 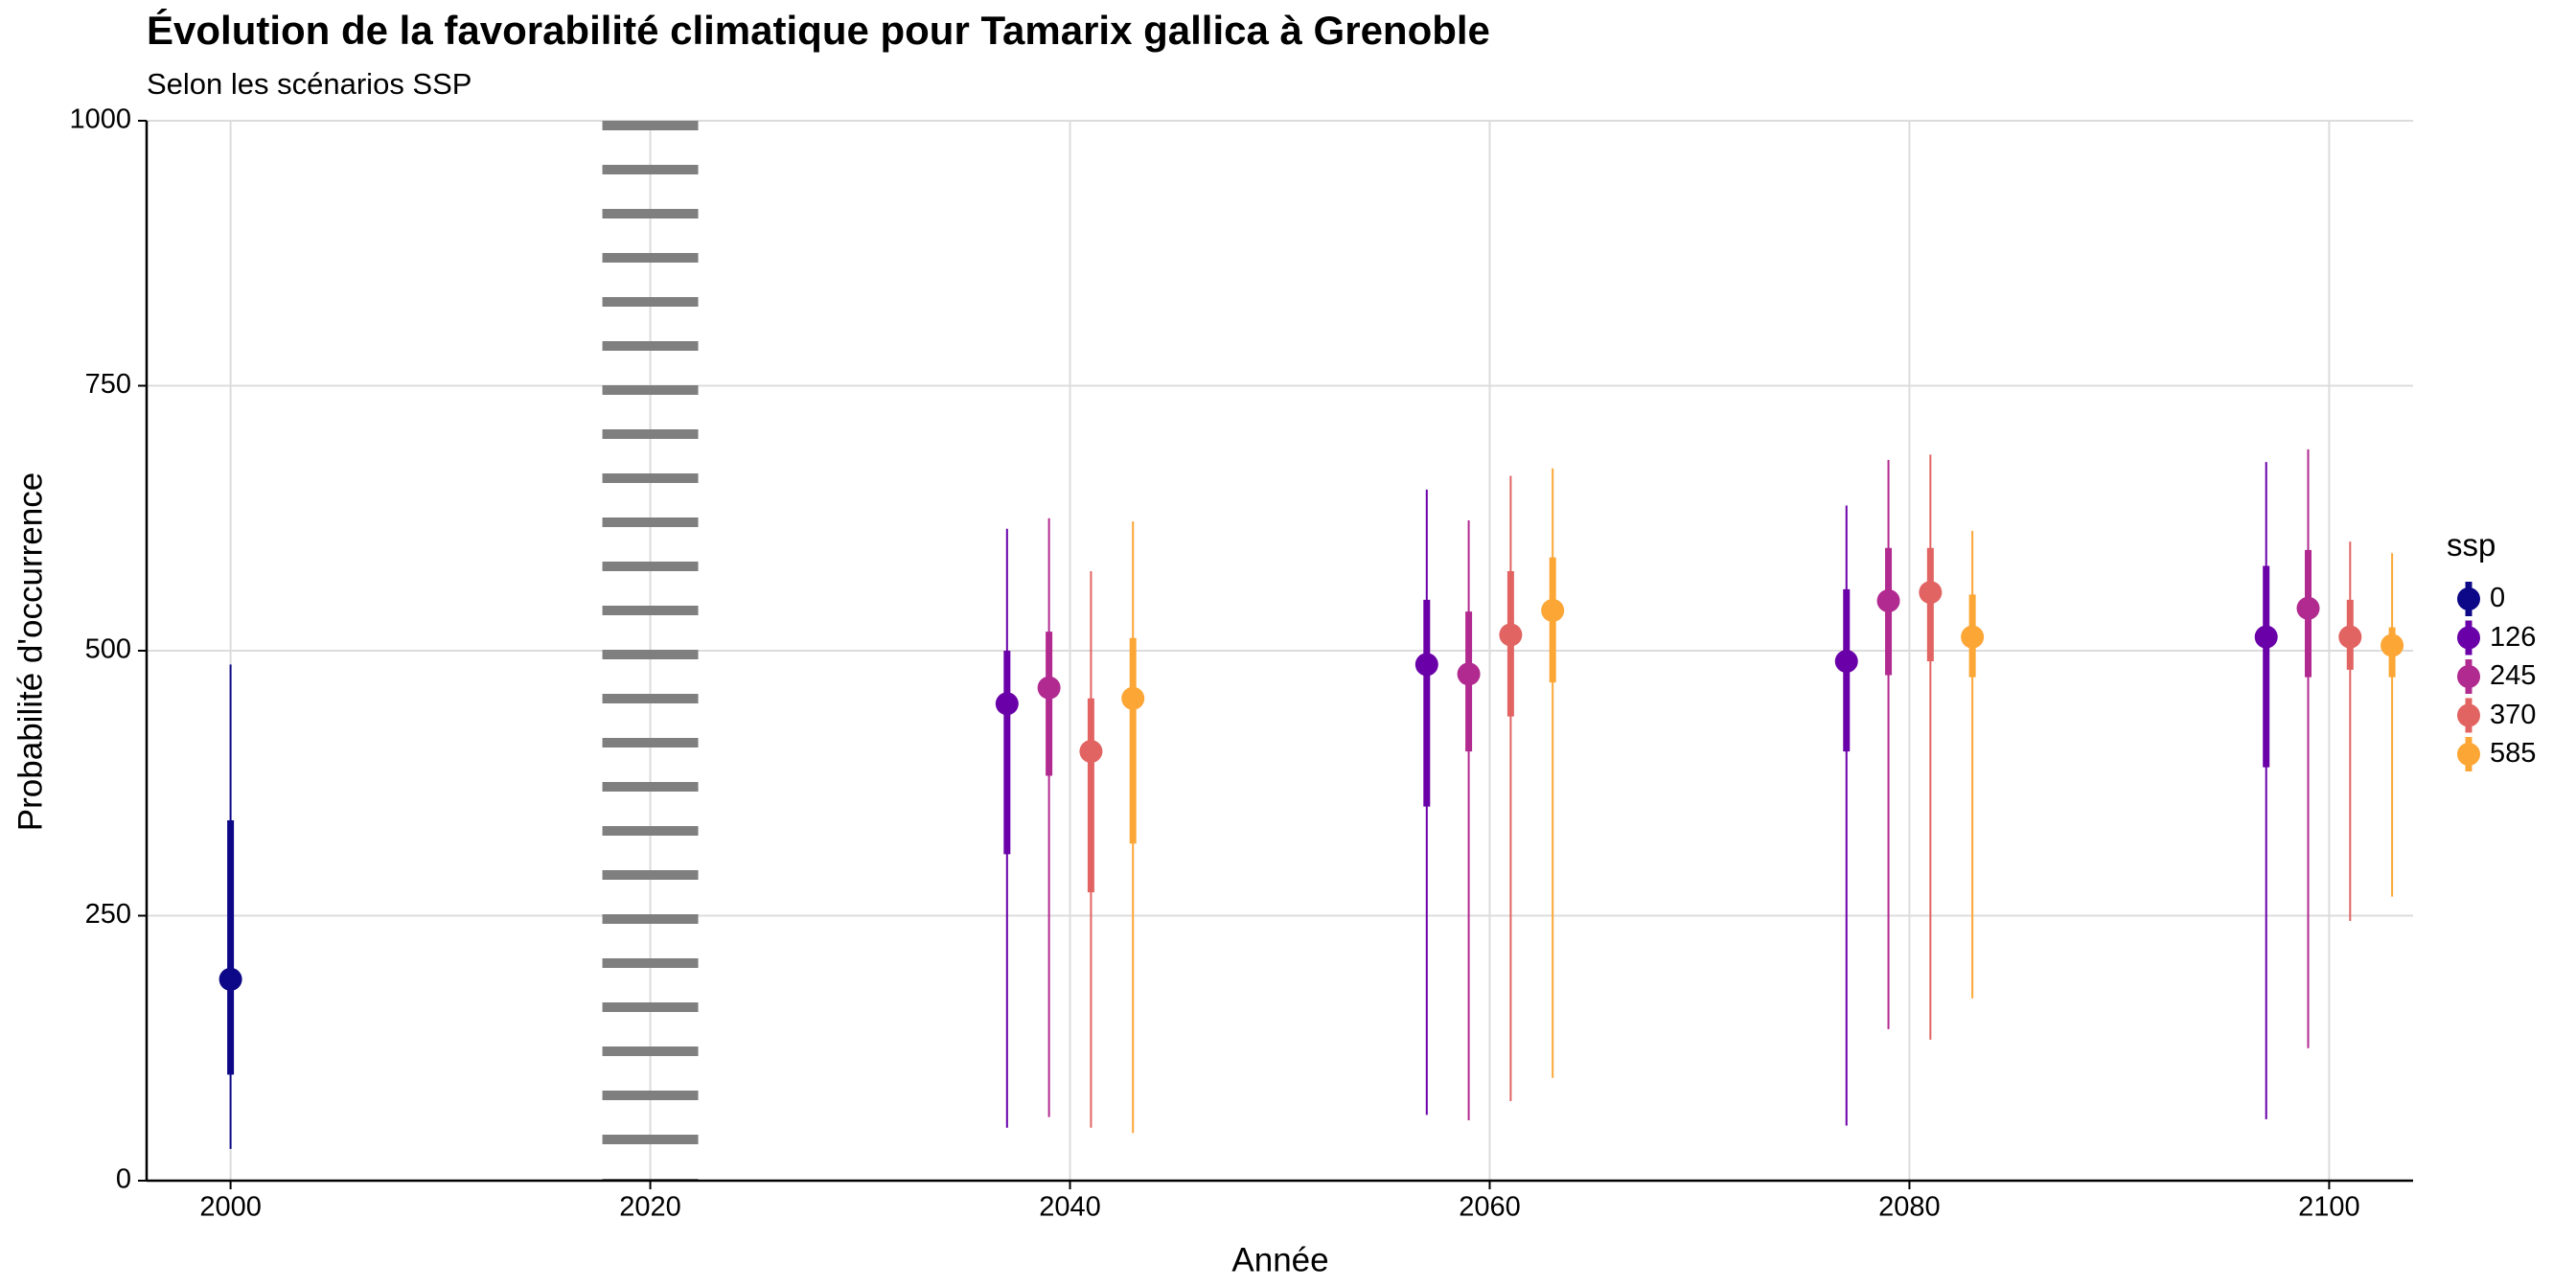 I want to click on x-tick-label-2100: 2100, so click(x=2329, y=1207).